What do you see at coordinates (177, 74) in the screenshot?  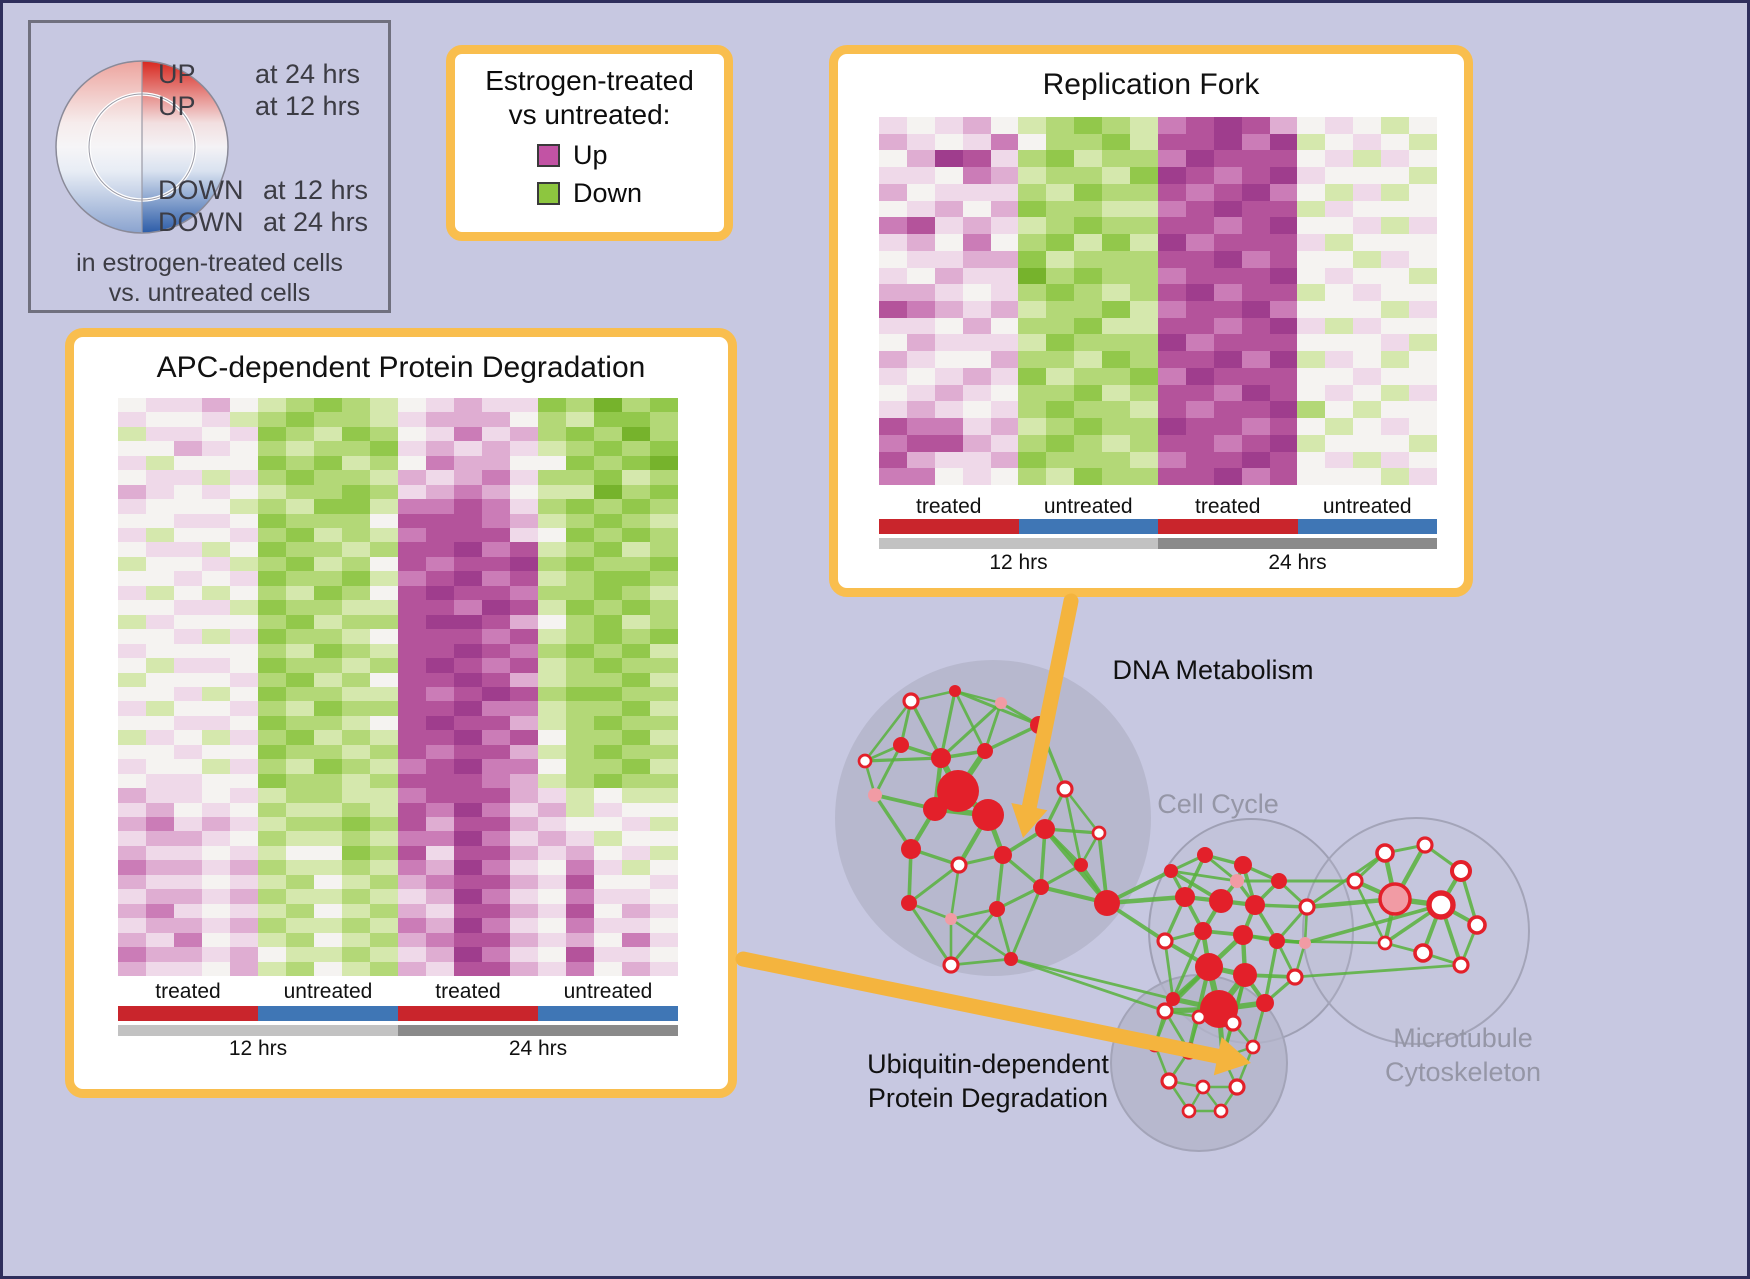 I see `ring-label-up-dir: UP` at bounding box center [177, 74].